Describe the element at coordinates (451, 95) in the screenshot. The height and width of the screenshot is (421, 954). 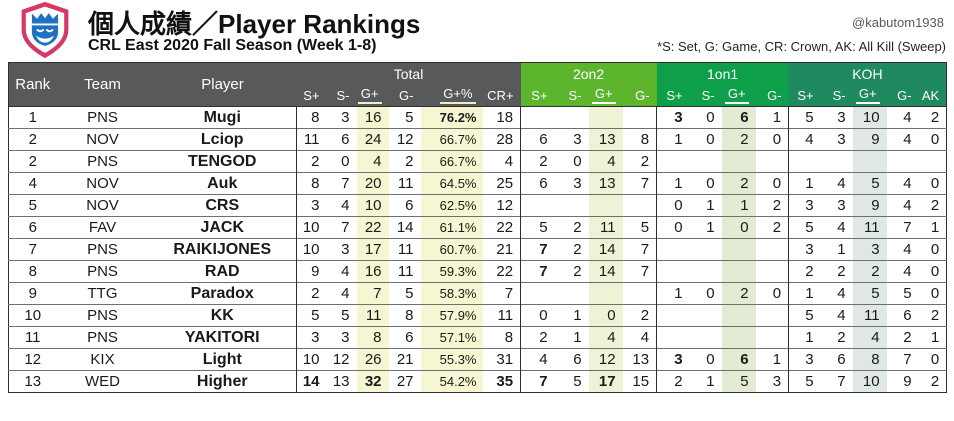
I see `col-header-total-g+%: G+%` at that location.